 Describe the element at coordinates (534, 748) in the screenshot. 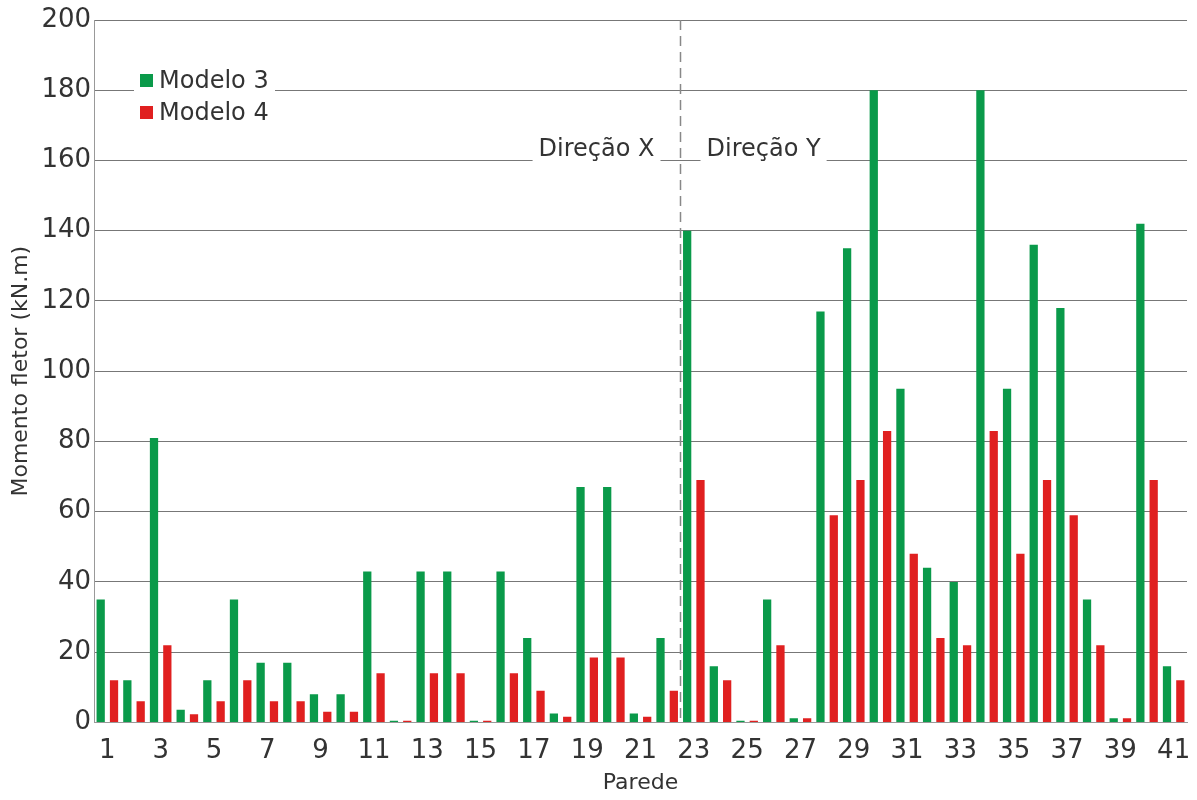

I see `x-tick-label: 17` at that location.